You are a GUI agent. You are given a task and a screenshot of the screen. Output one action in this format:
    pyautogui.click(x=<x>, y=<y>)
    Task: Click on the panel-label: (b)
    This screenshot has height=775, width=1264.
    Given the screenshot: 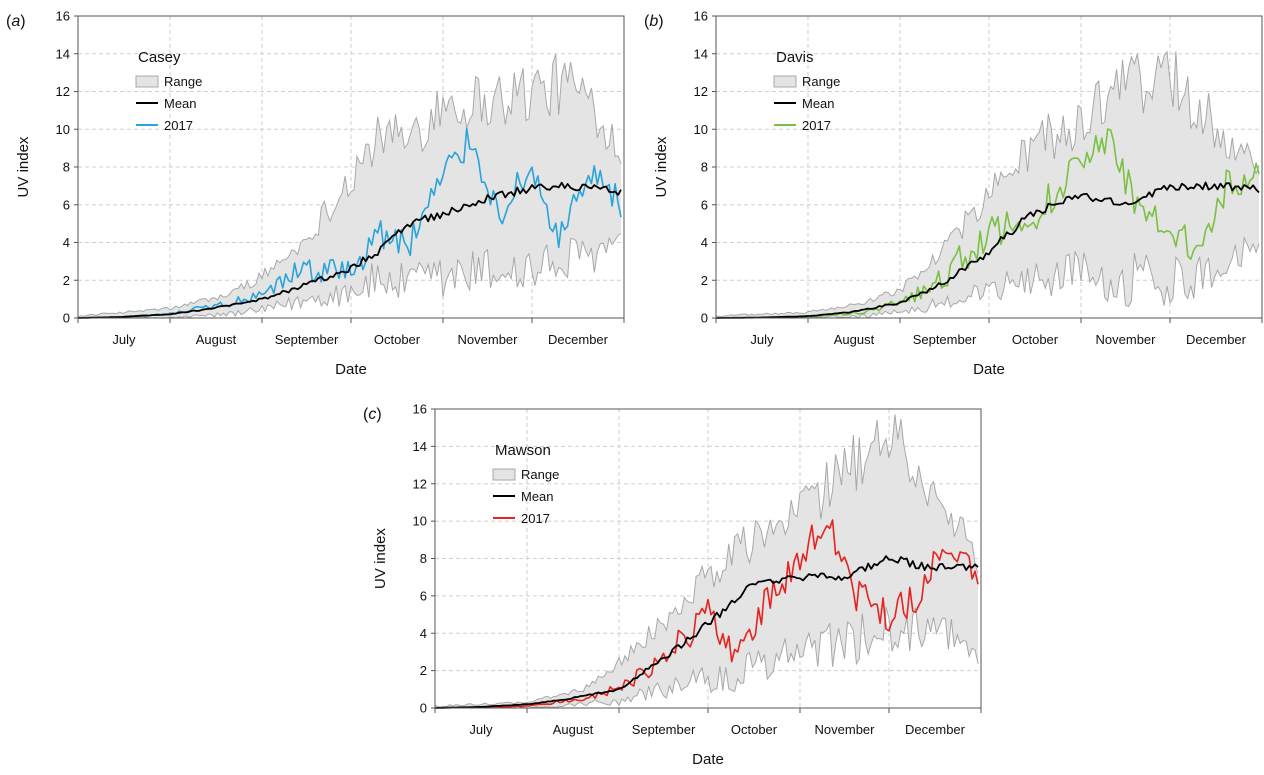 What is the action you would take?
    pyautogui.click(x=654, y=21)
    